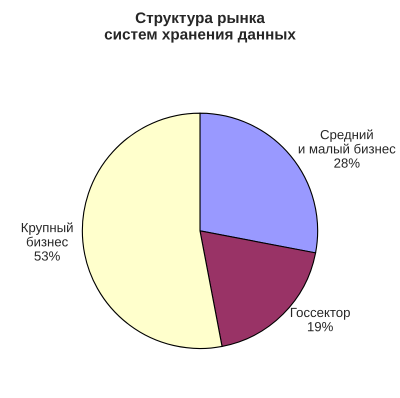  Describe the element at coordinates (347, 141) in the screenshot. I see `slice-label: Средний и малый бизнес` at that location.